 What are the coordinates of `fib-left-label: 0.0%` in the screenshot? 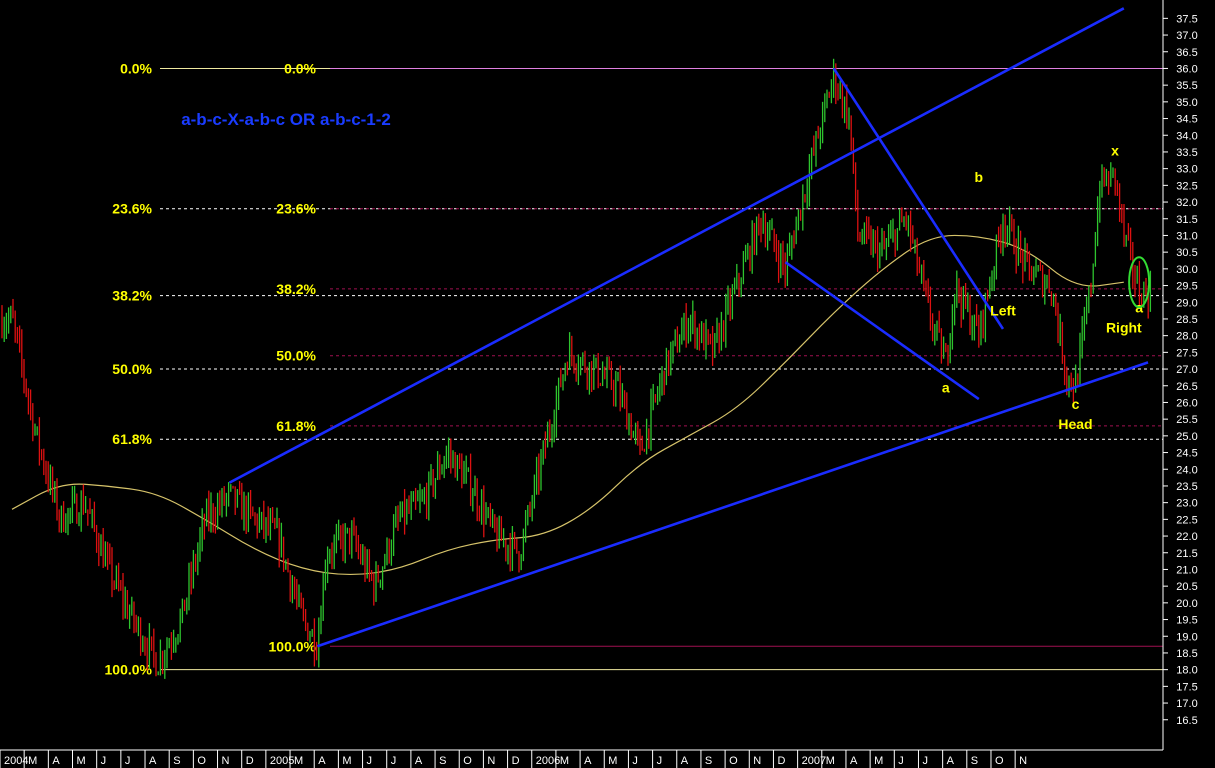 It's located at (136, 68).